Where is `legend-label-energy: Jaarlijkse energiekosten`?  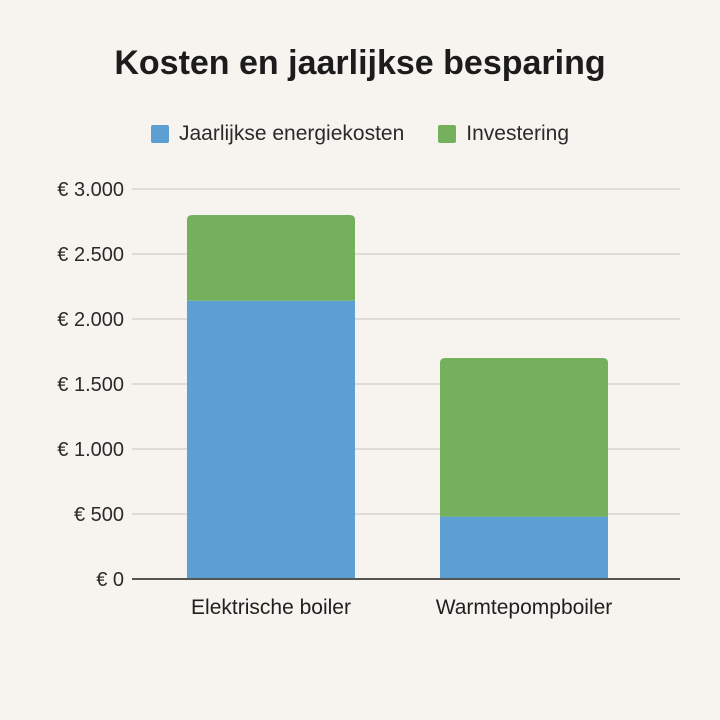 legend-label-energy: Jaarlijkse energiekosten is located at coordinates (291, 133).